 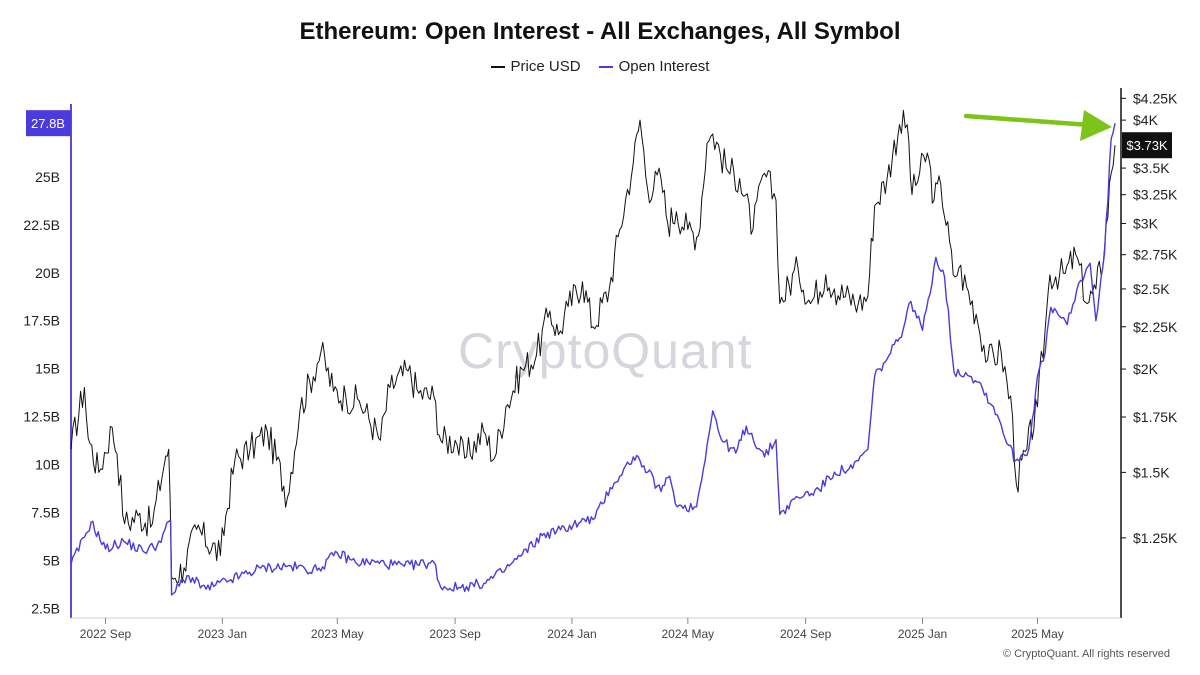 I want to click on current-price-badge-label: $3.73K, so click(x=1147, y=145).